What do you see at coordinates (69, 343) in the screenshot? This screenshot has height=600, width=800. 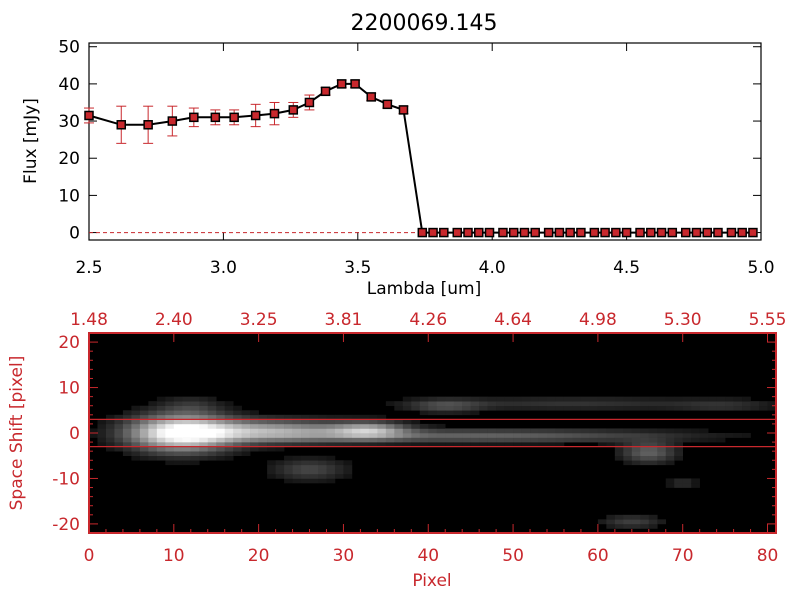 I see `y-tick-label: 20` at bounding box center [69, 343].